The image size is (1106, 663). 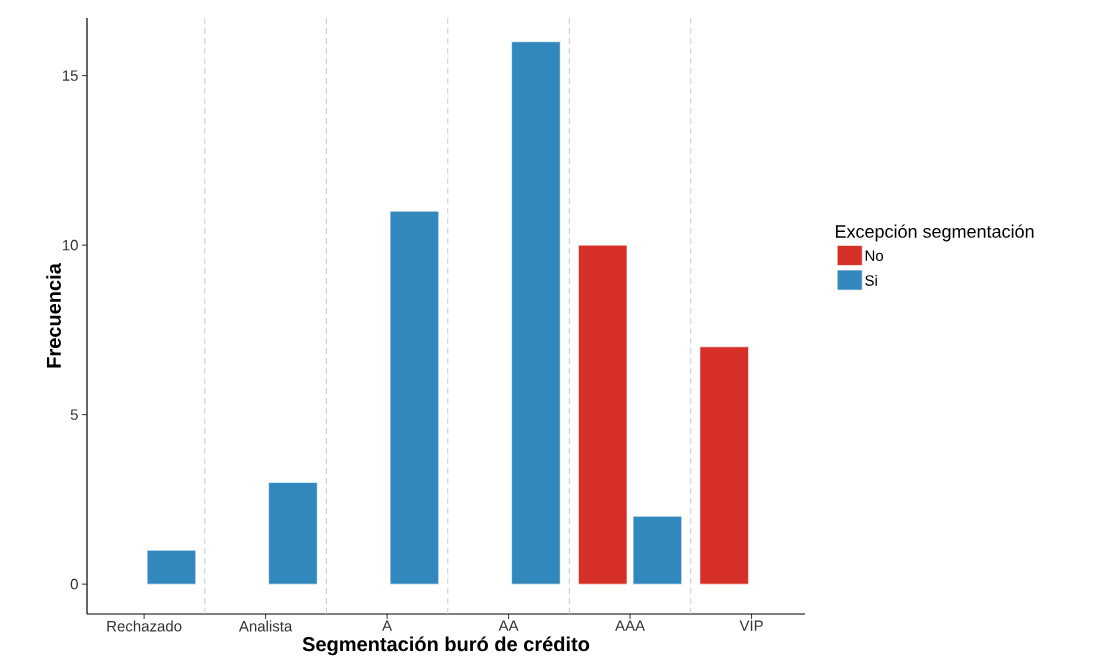 I want to click on x-tick-label: A, so click(x=387, y=625).